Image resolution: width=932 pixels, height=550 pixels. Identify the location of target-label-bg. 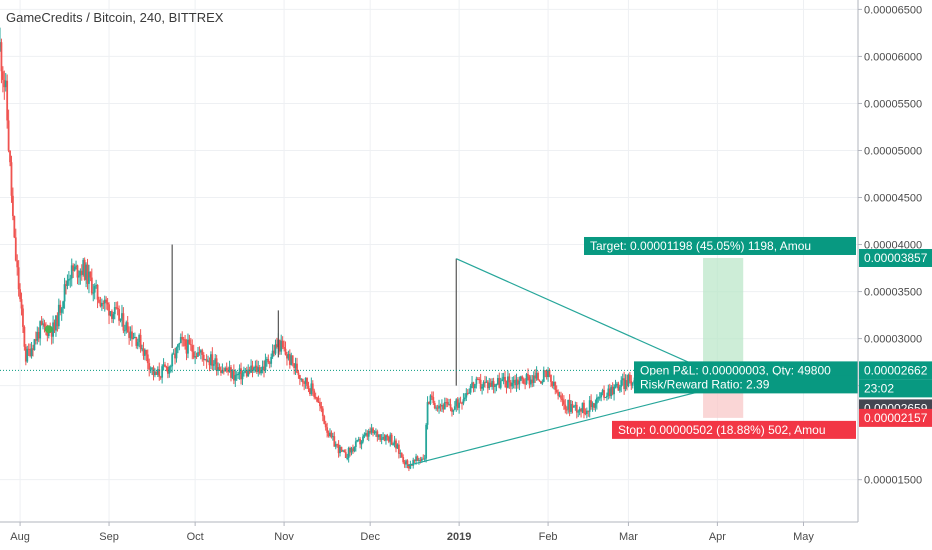
(720, 245).